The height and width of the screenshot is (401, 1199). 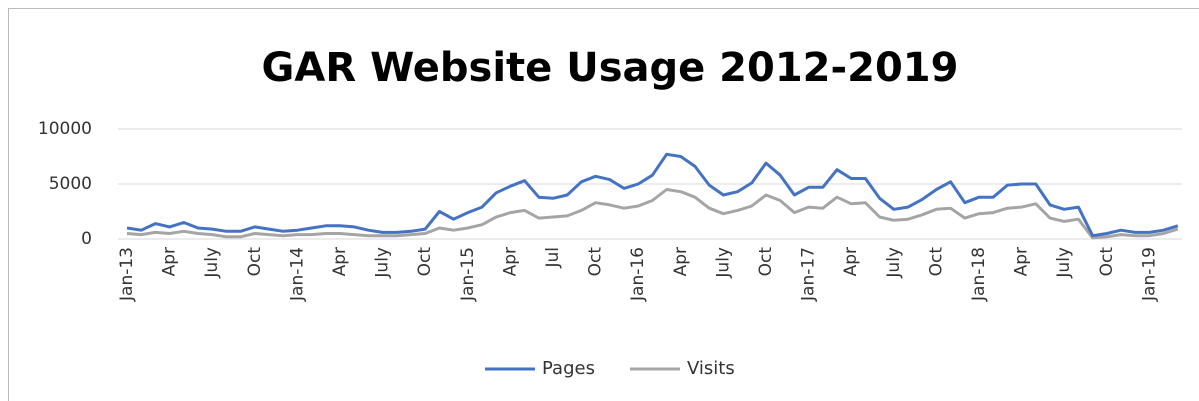 What do you see at coordinates (297, 274) in the screenshot?
I see `x-tick-label: Jan-14` at bounding box center [297, 274].